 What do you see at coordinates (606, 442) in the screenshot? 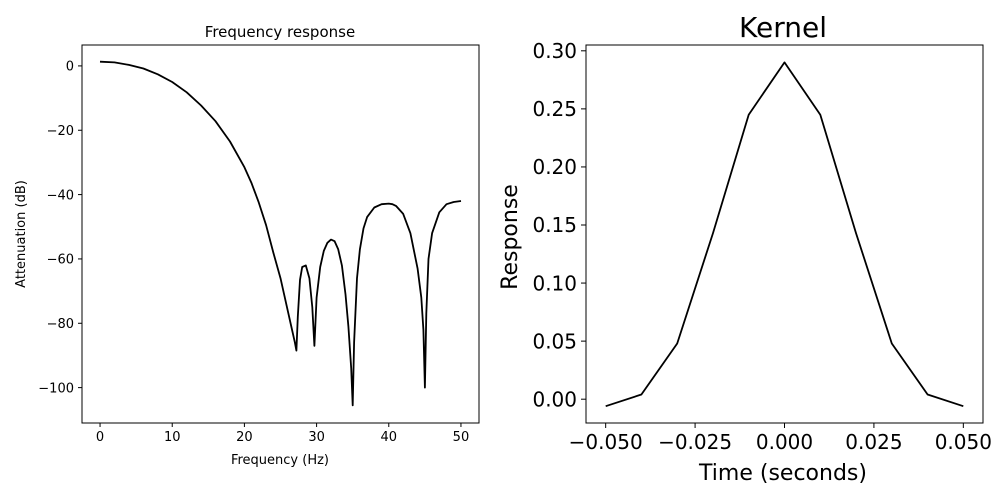
I see `x-tick-label: −0.050` at bounding box center [606, 442].